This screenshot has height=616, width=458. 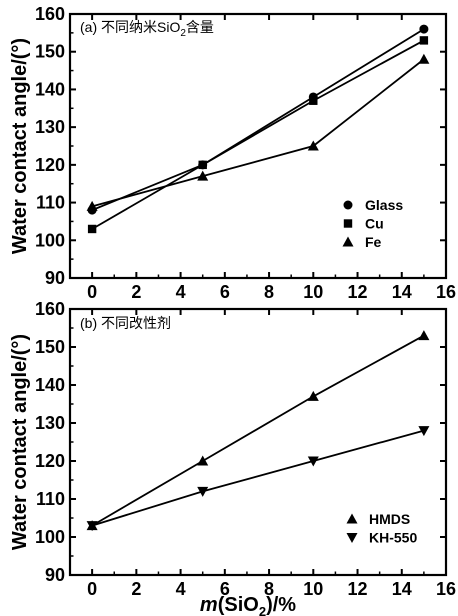 I want to click on x-axis-title: m(SiO2)/%, so click(x=248, y=605).